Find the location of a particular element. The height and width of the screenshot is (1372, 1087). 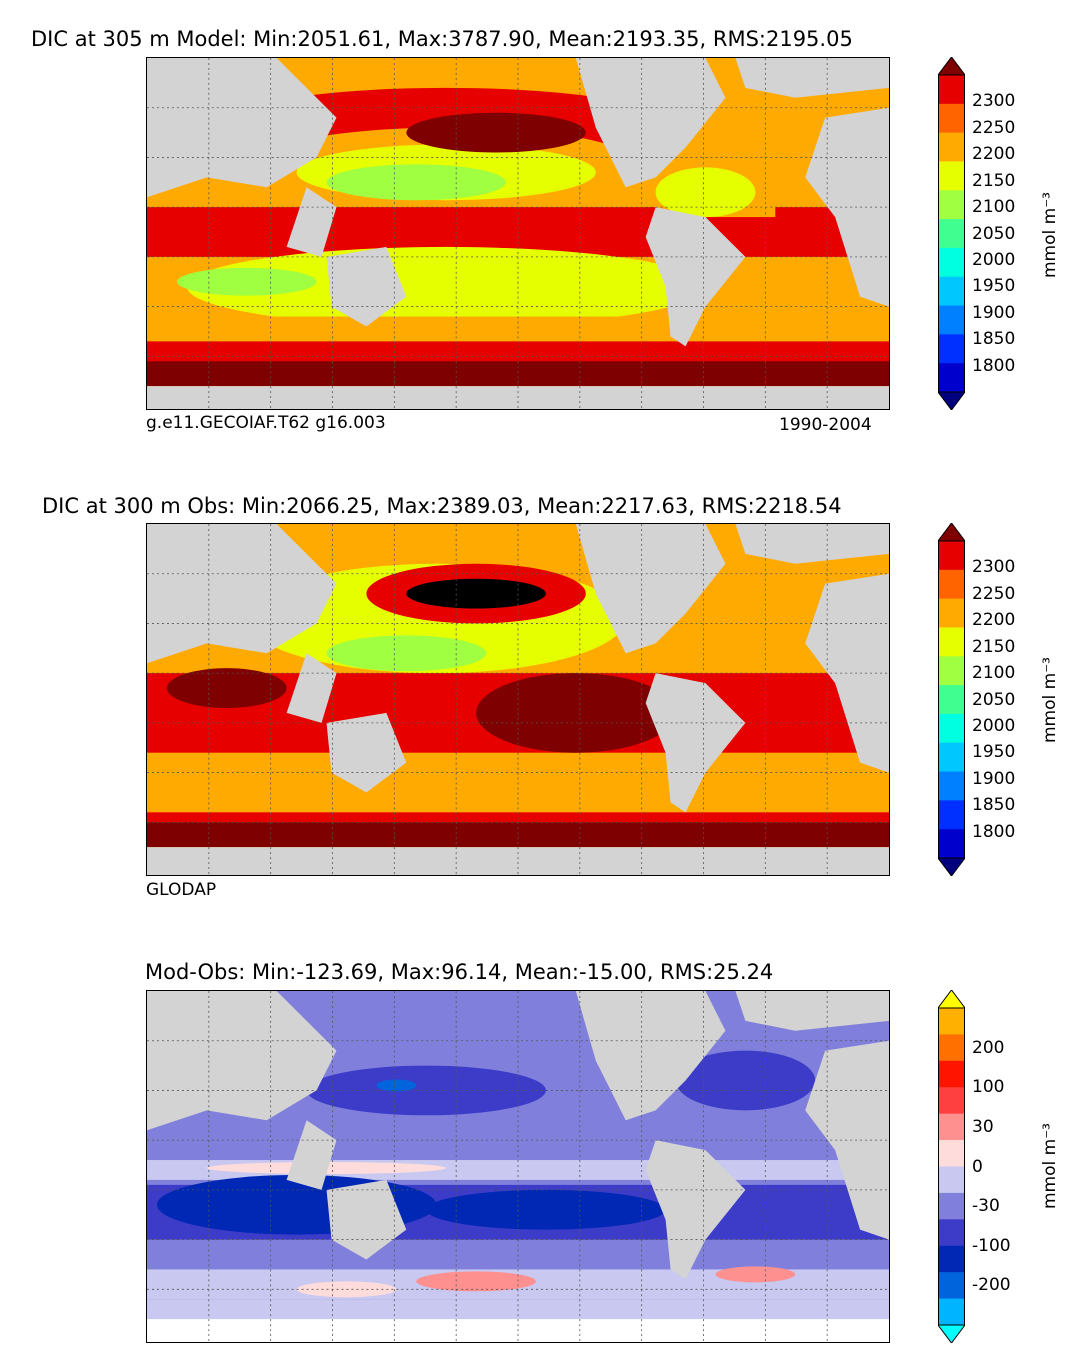

colorbar-1-tick-label: 1800 is located at coordinates (994, 365).